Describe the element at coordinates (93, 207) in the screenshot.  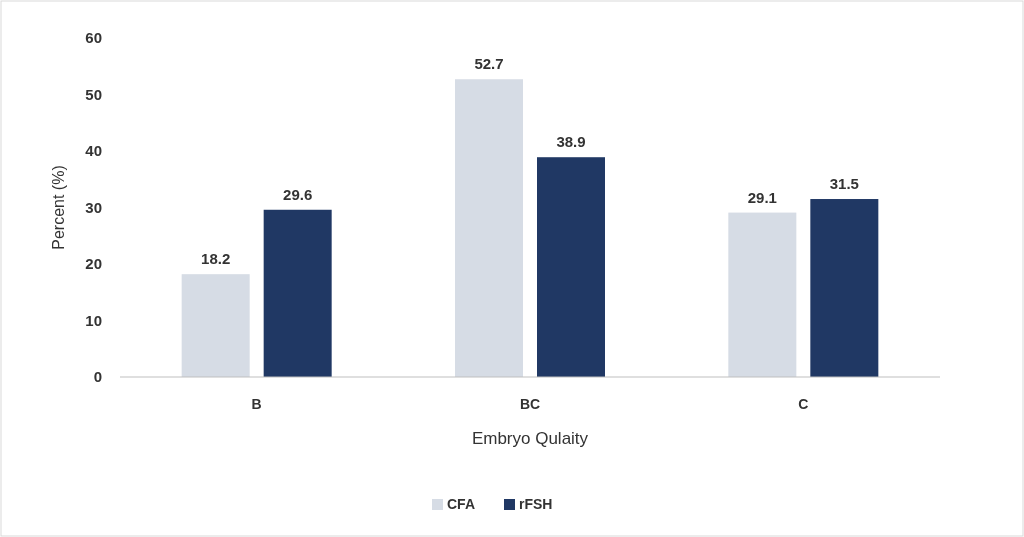
I see `y-tick-label: 30` at that location.